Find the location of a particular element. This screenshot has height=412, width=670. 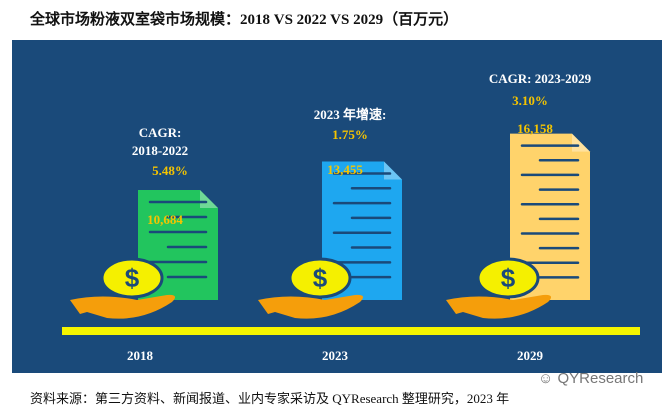

value-label-2023: 13,455 is located at coordinates (345, 169).